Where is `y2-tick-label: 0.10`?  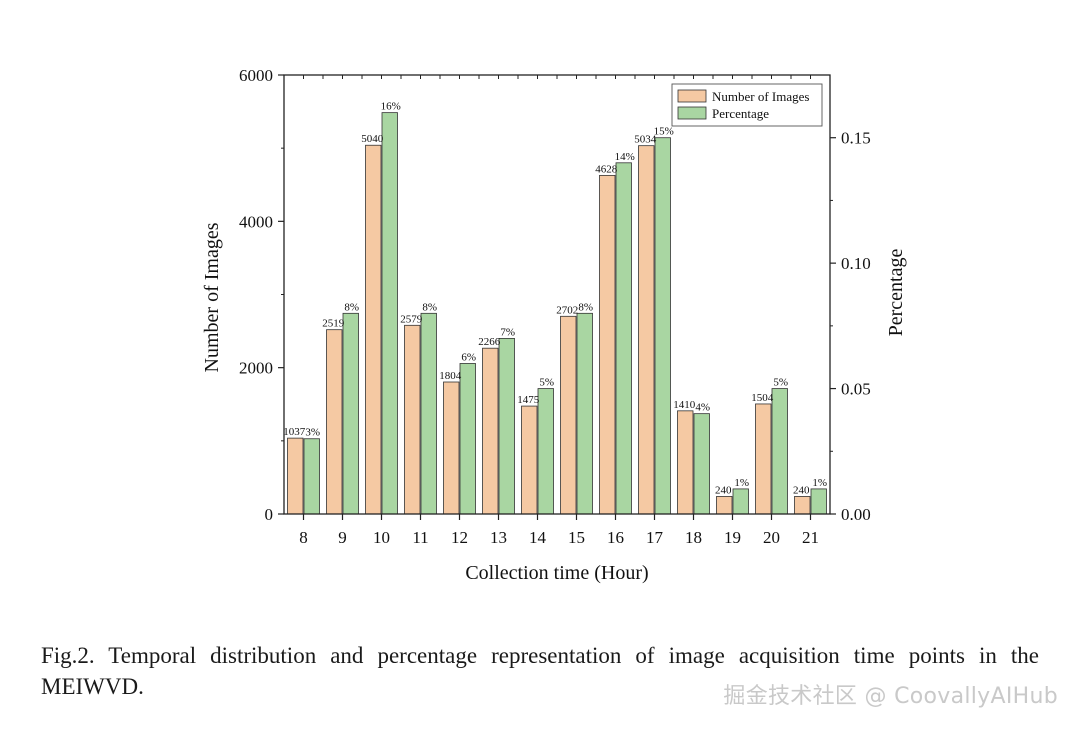 y2-tick-label: 0.10 is located at coordinates (856, 263).